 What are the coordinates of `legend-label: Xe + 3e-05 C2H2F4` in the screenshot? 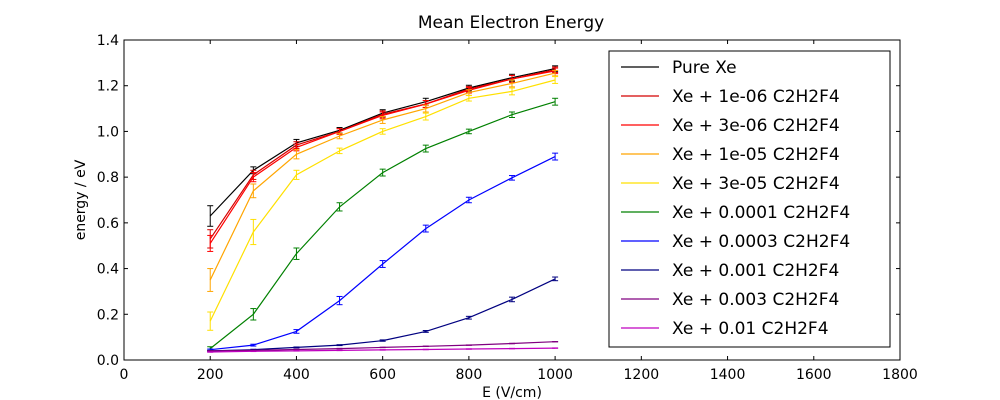 It's located at (756, 184).